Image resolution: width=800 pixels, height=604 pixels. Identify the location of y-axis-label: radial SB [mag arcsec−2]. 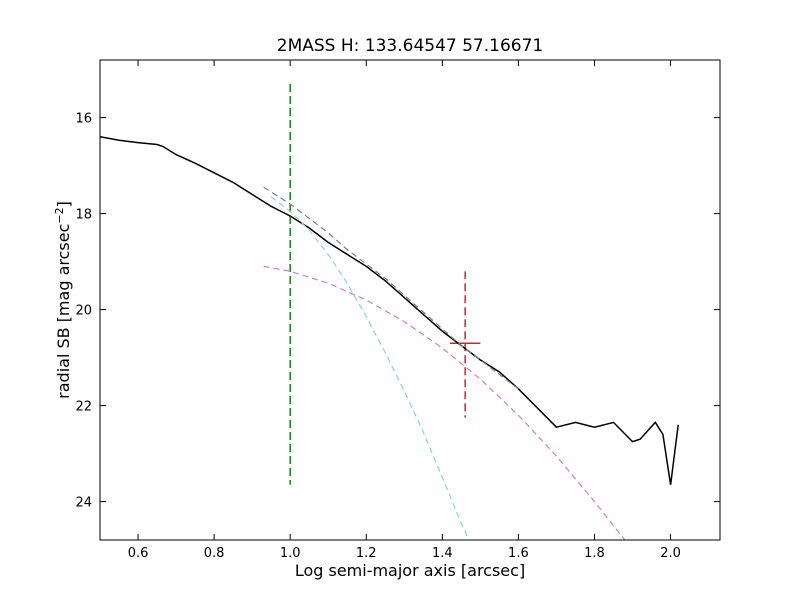
(63, 300).